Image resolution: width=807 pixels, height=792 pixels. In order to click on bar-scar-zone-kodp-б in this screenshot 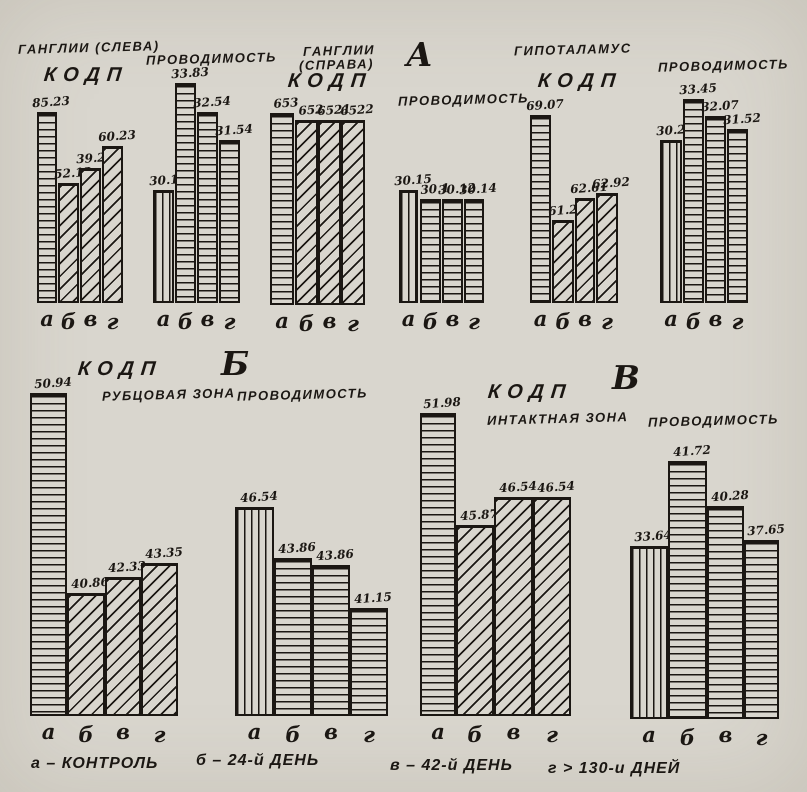, I will do `click(86, 654)`.